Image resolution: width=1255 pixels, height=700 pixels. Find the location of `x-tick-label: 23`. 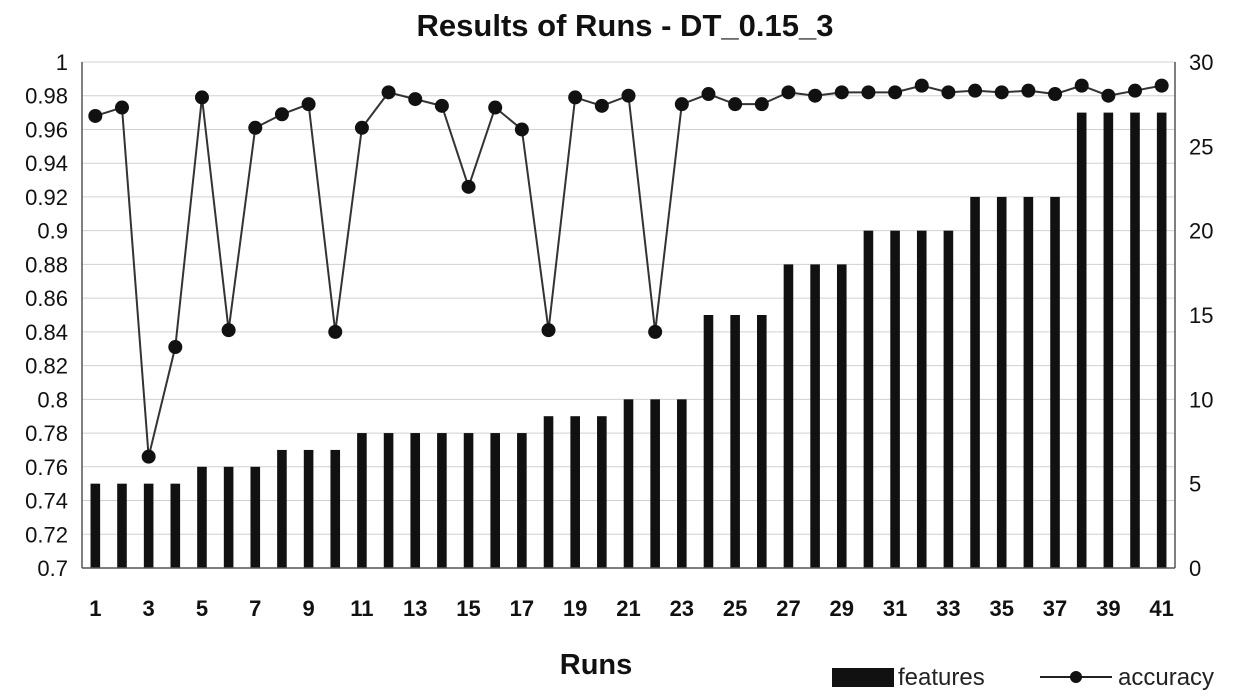

x-tick-label: 23 is located at coordinates (682, 608).